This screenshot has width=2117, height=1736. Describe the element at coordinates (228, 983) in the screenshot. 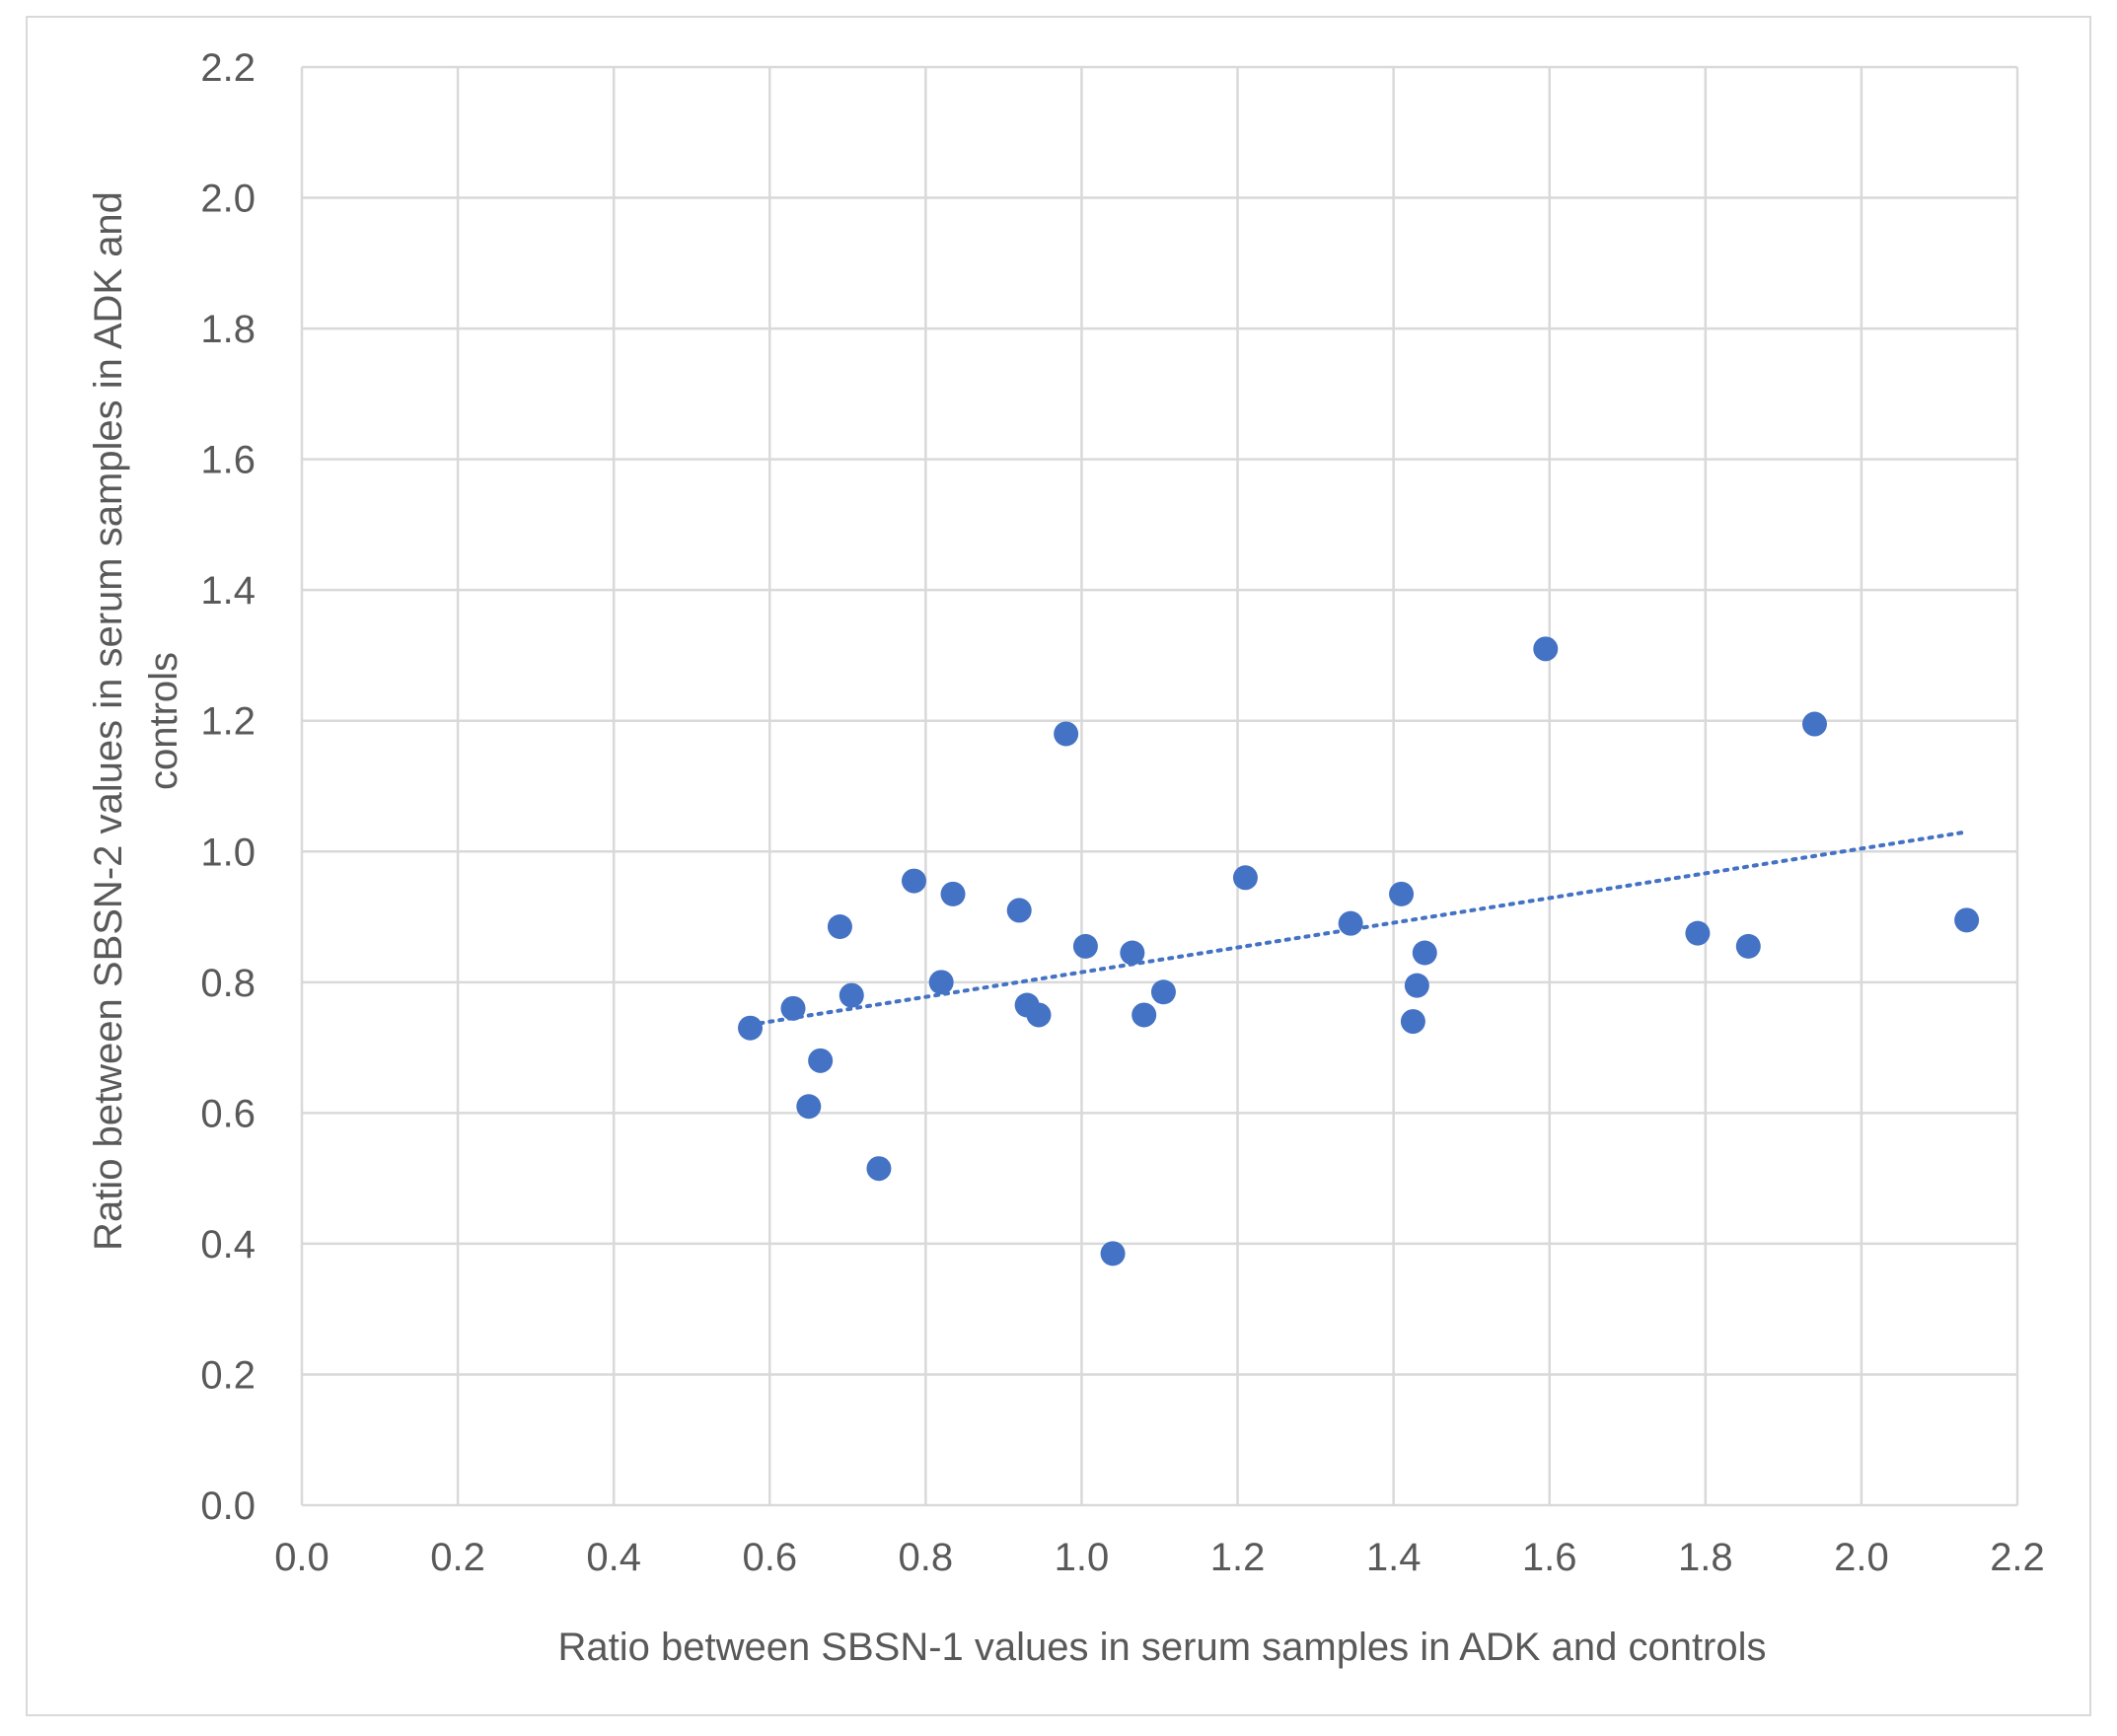

I see `y-tick-label: 0.8` at that location.